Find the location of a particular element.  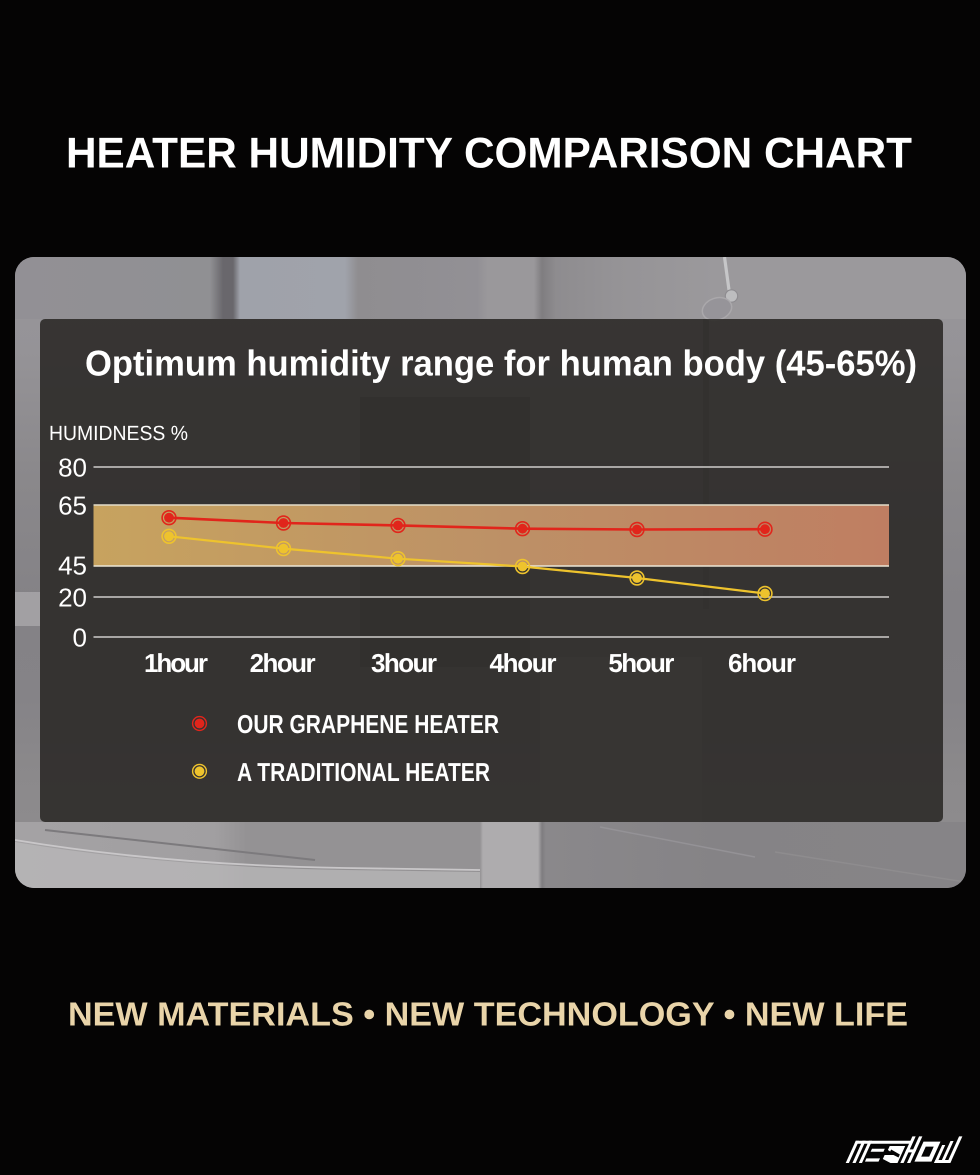

svg-text: 4hour is located at coordinates (523, 663).